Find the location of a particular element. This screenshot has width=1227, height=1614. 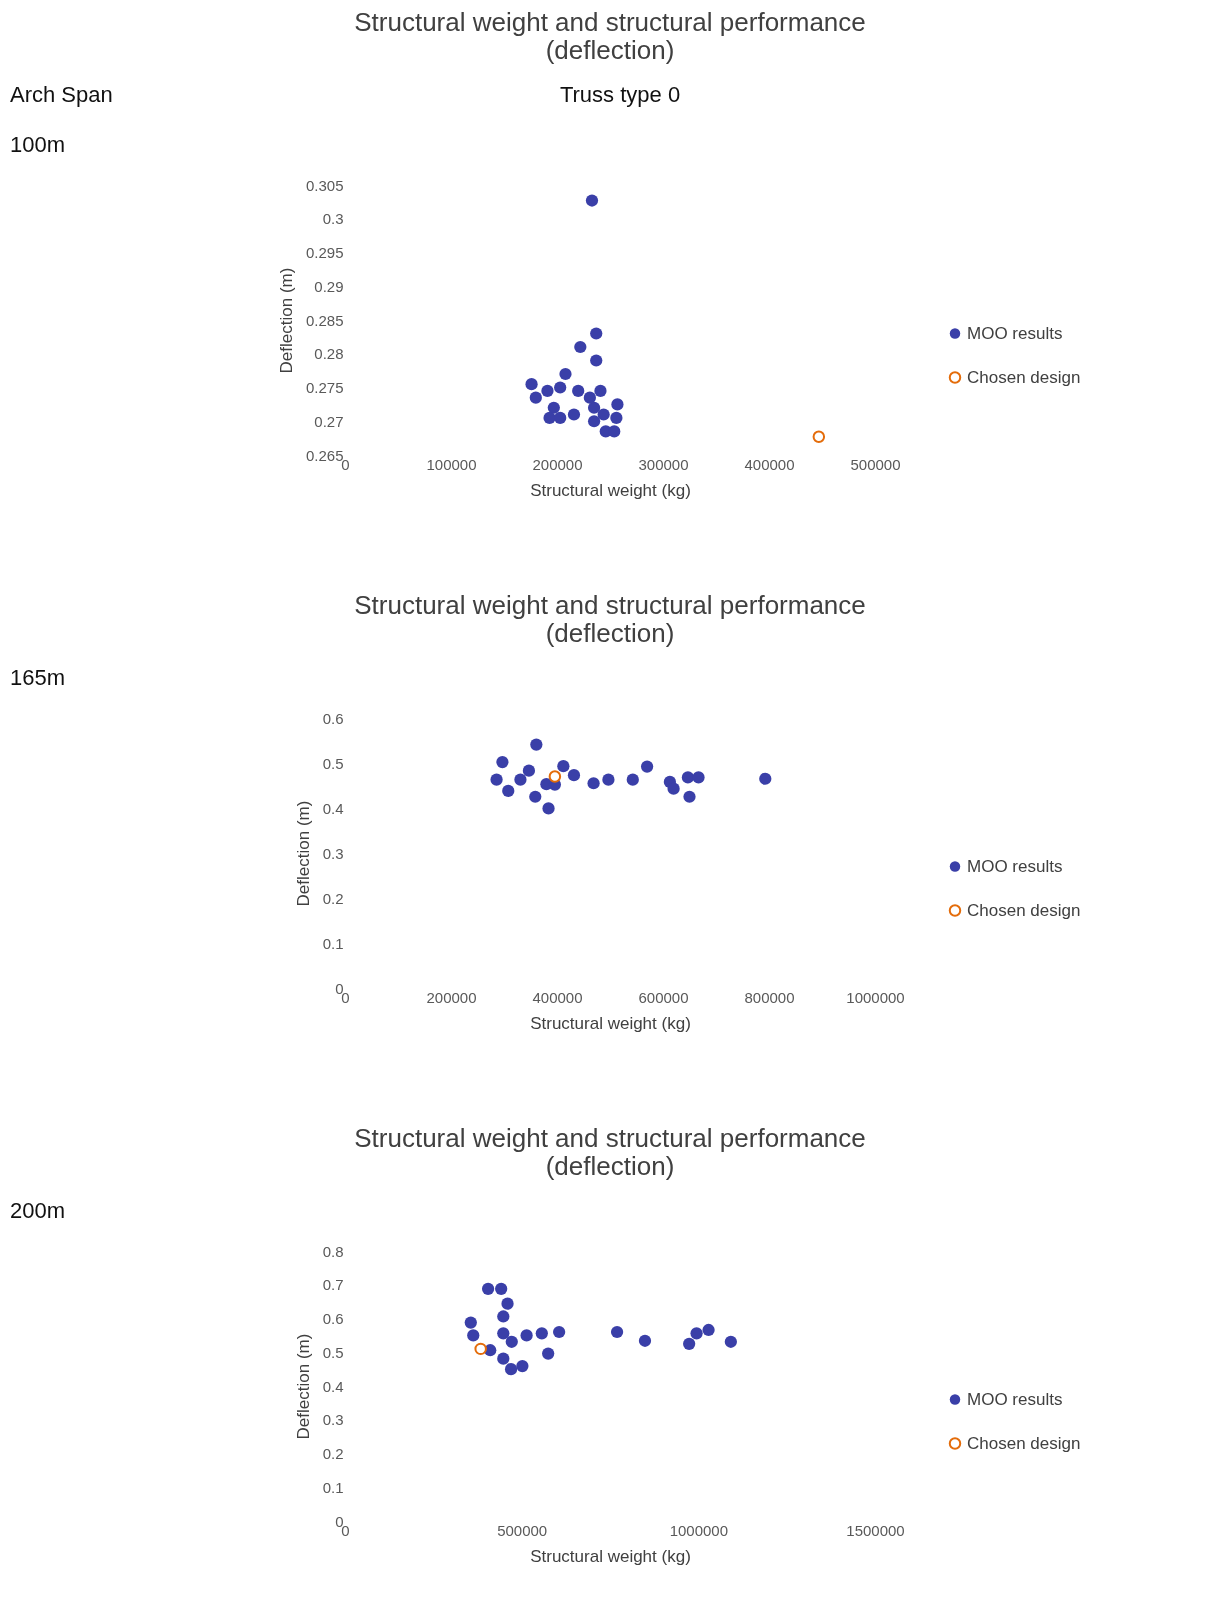

y-tick-label: 0.8 is located at coordinates (333, 1251).